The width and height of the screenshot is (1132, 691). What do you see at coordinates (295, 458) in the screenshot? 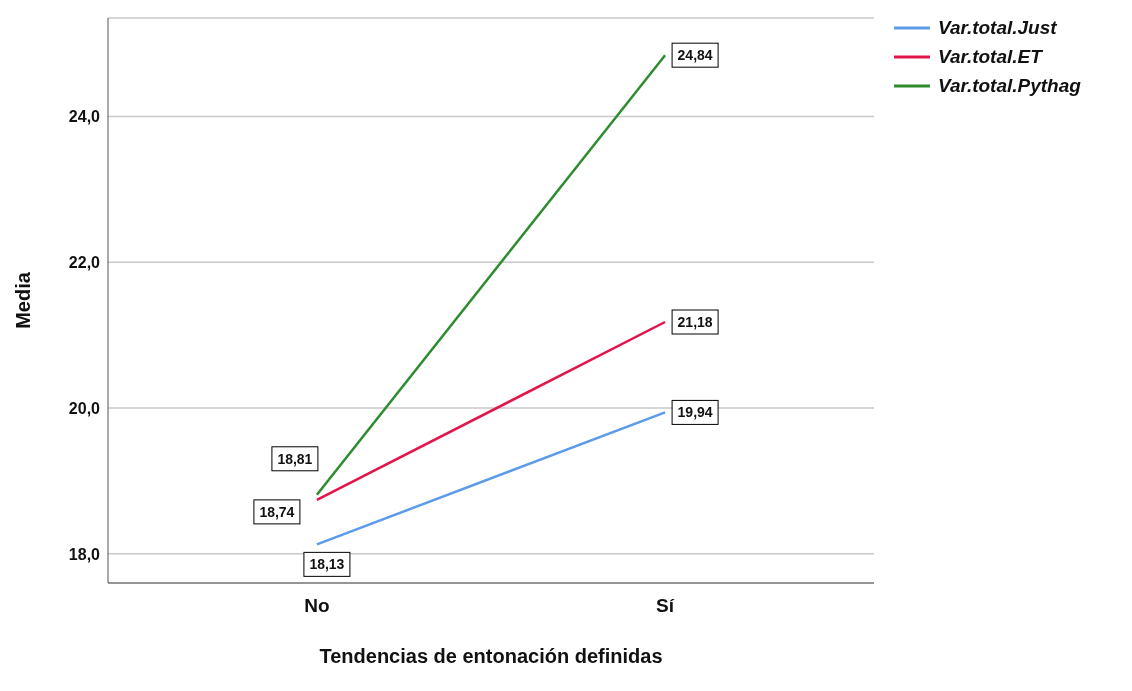
I see `data-label: 18,81` at bounding box center [295, 458].